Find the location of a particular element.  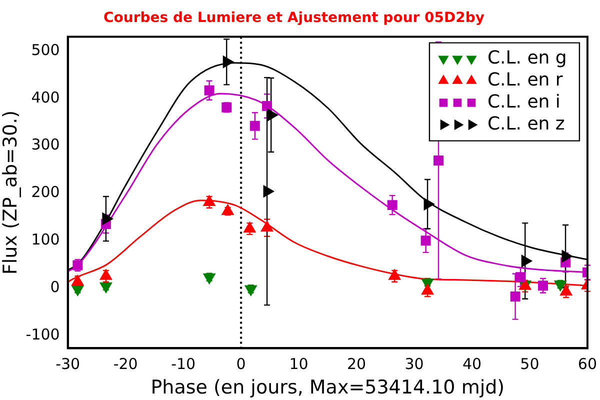

x-tick-label: -30 is located at coordinates (68, 364).